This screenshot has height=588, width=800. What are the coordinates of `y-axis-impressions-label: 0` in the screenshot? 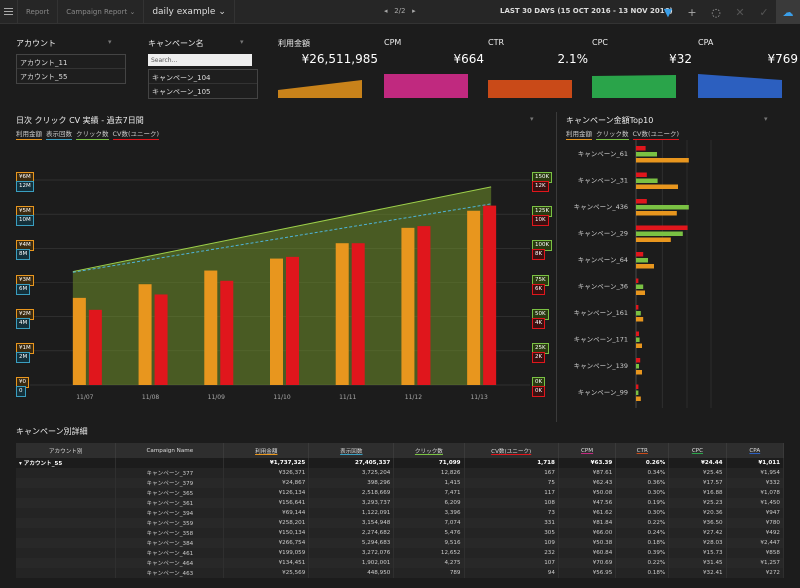 It's located at (21, 391).